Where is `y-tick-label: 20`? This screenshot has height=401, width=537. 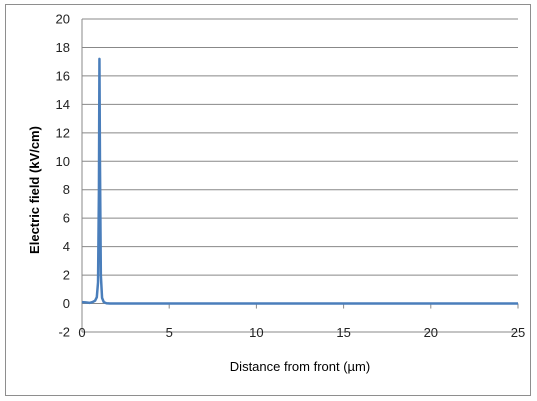
y-tick-label: 20 is located at coordinates (63, 19).